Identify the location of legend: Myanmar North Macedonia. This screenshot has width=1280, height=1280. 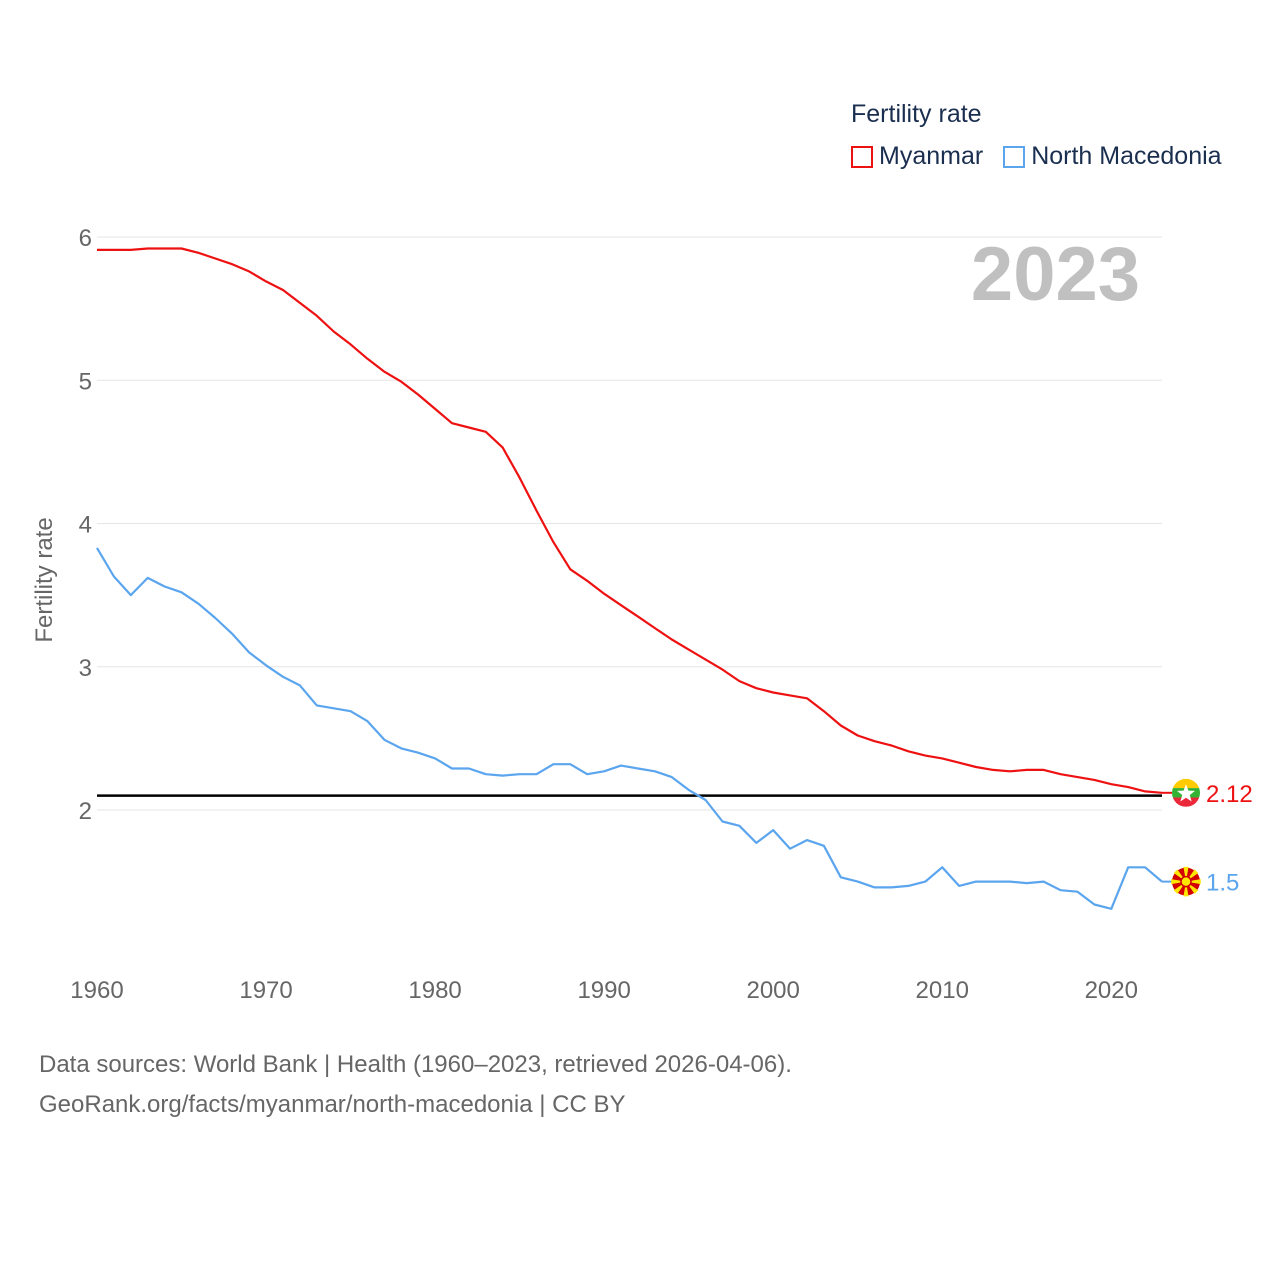
(1046, 156).